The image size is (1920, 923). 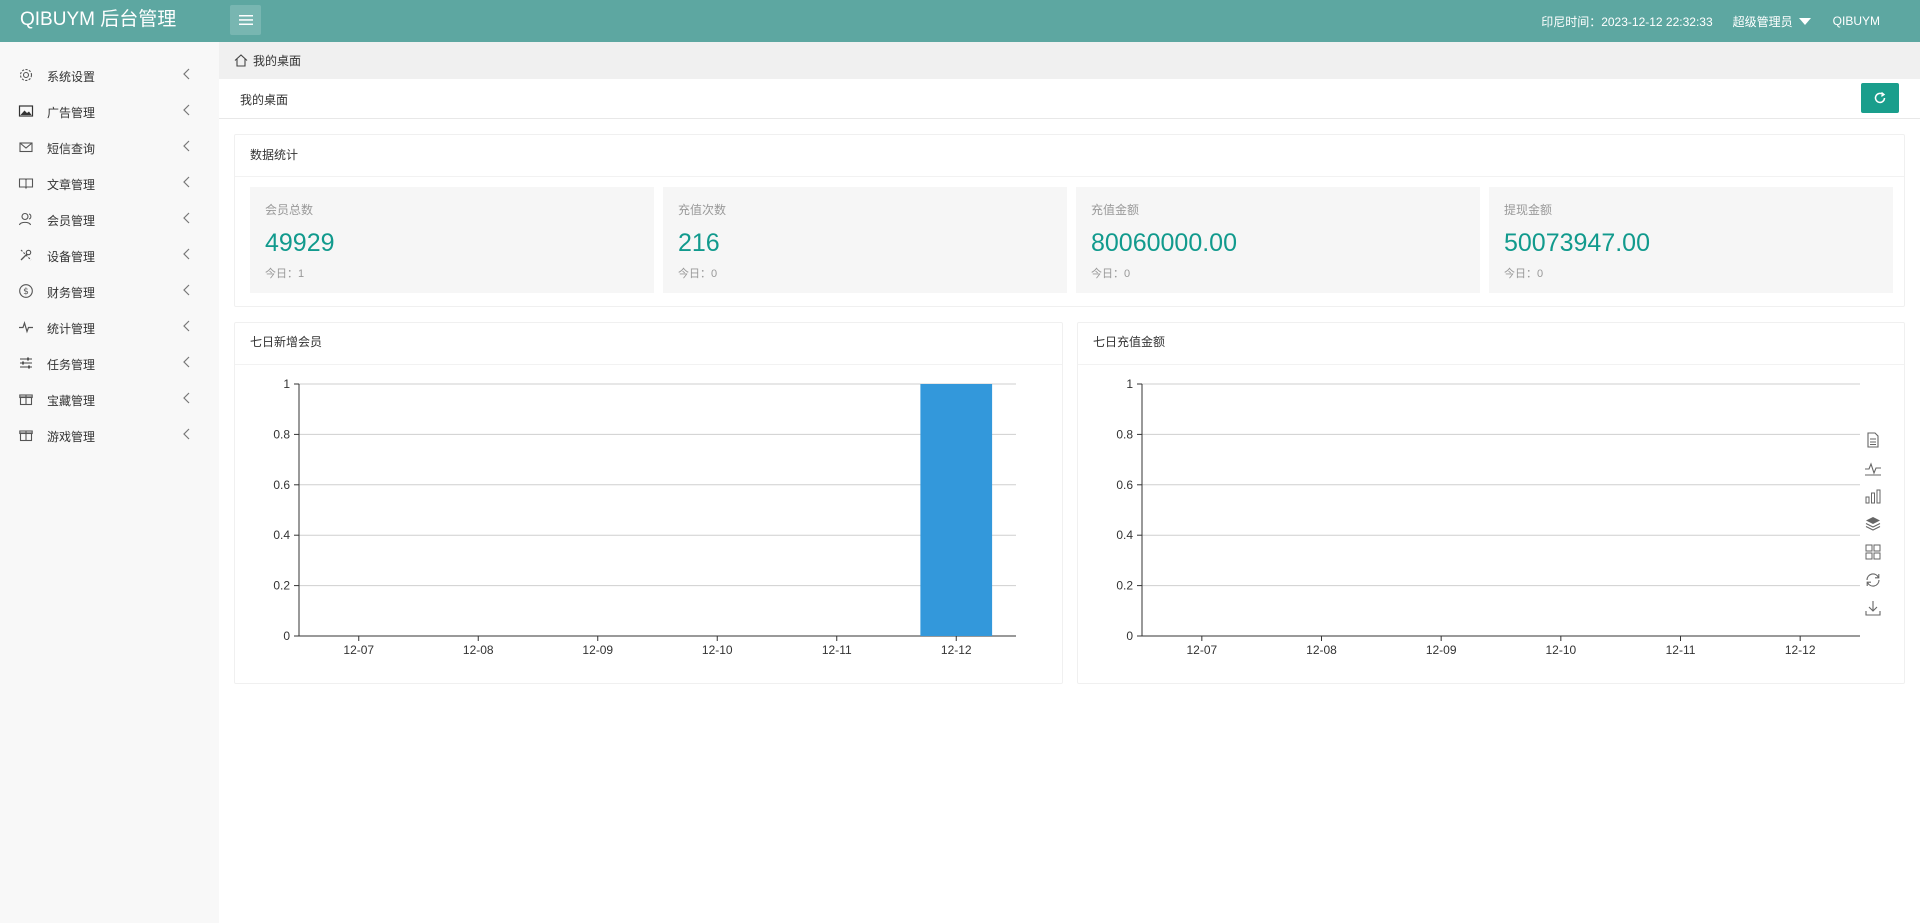 I want to click on data-view-icon, so click(x=1873, y=440).